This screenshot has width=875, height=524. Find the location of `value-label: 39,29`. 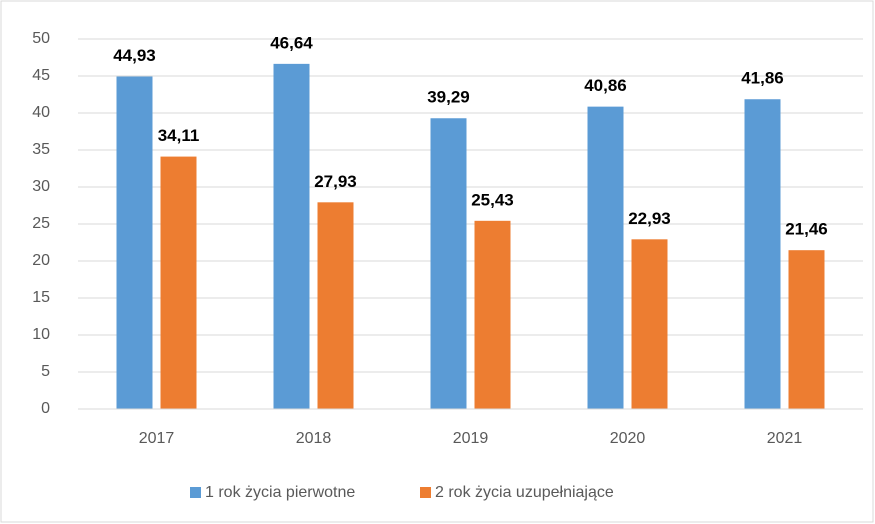

value-label: 39,29 is located at coordinates (448, 97).